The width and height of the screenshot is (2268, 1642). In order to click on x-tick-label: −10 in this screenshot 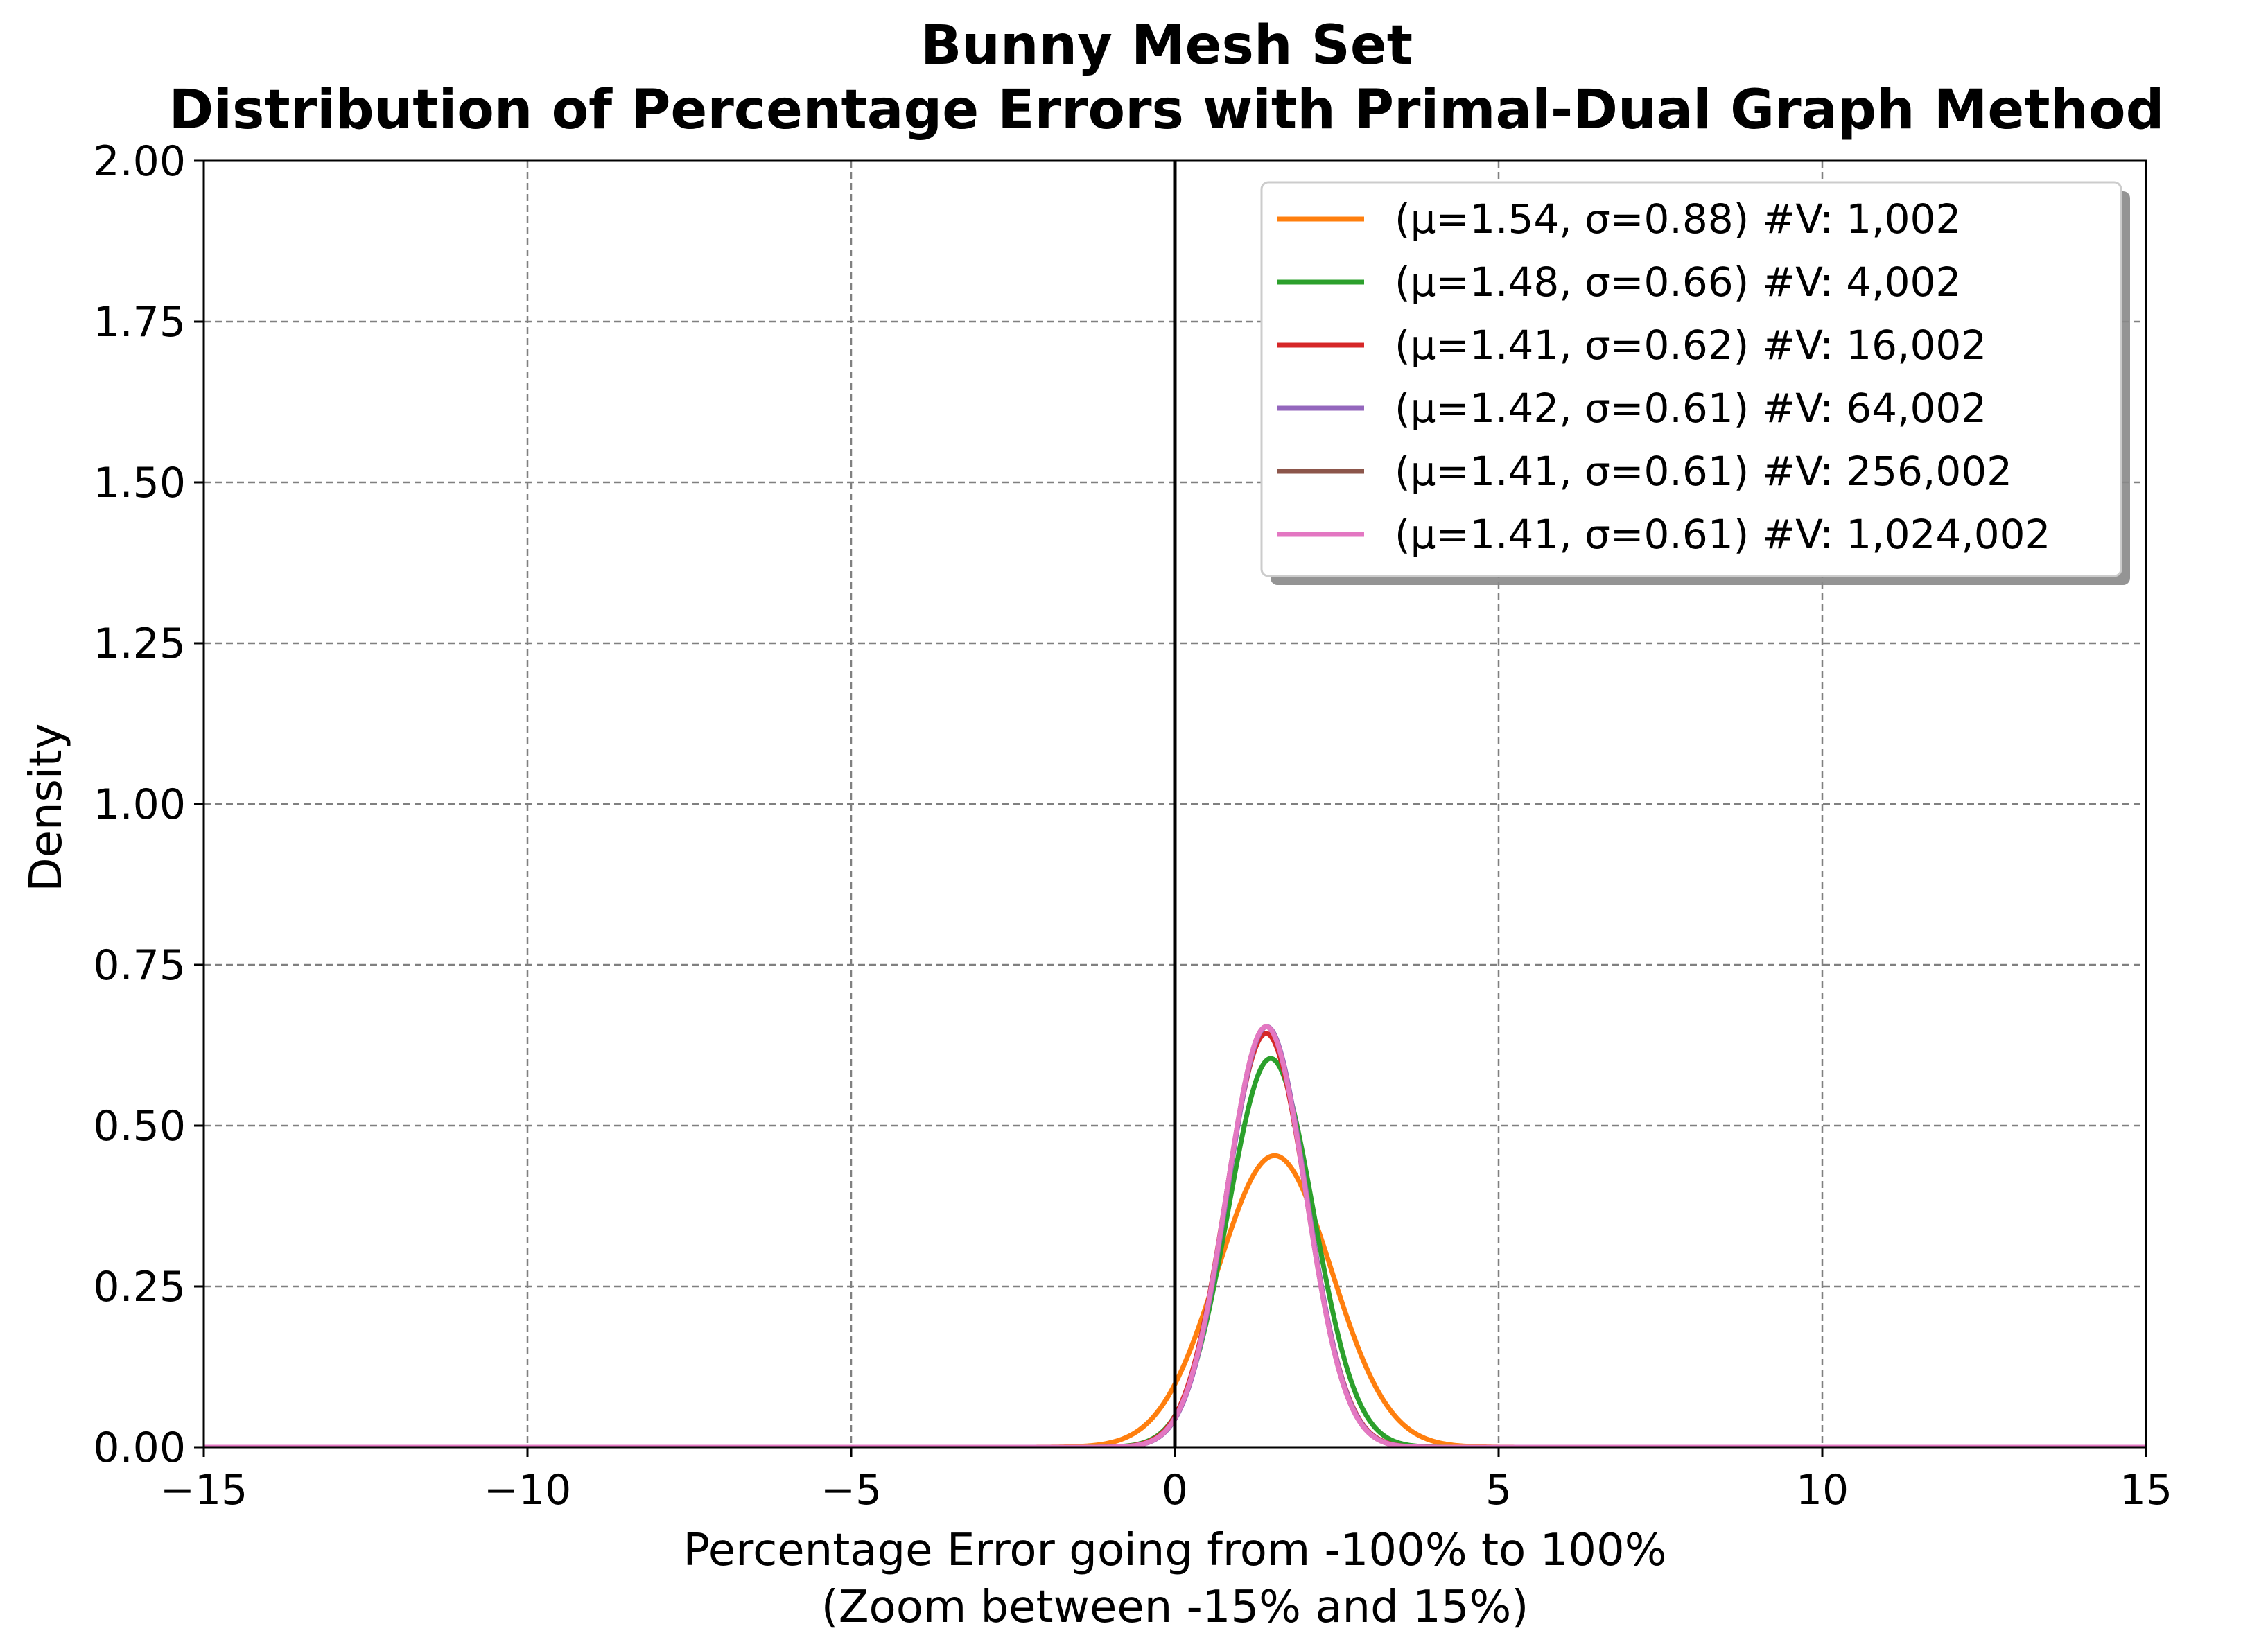, I will do `click(528, 1490)`.